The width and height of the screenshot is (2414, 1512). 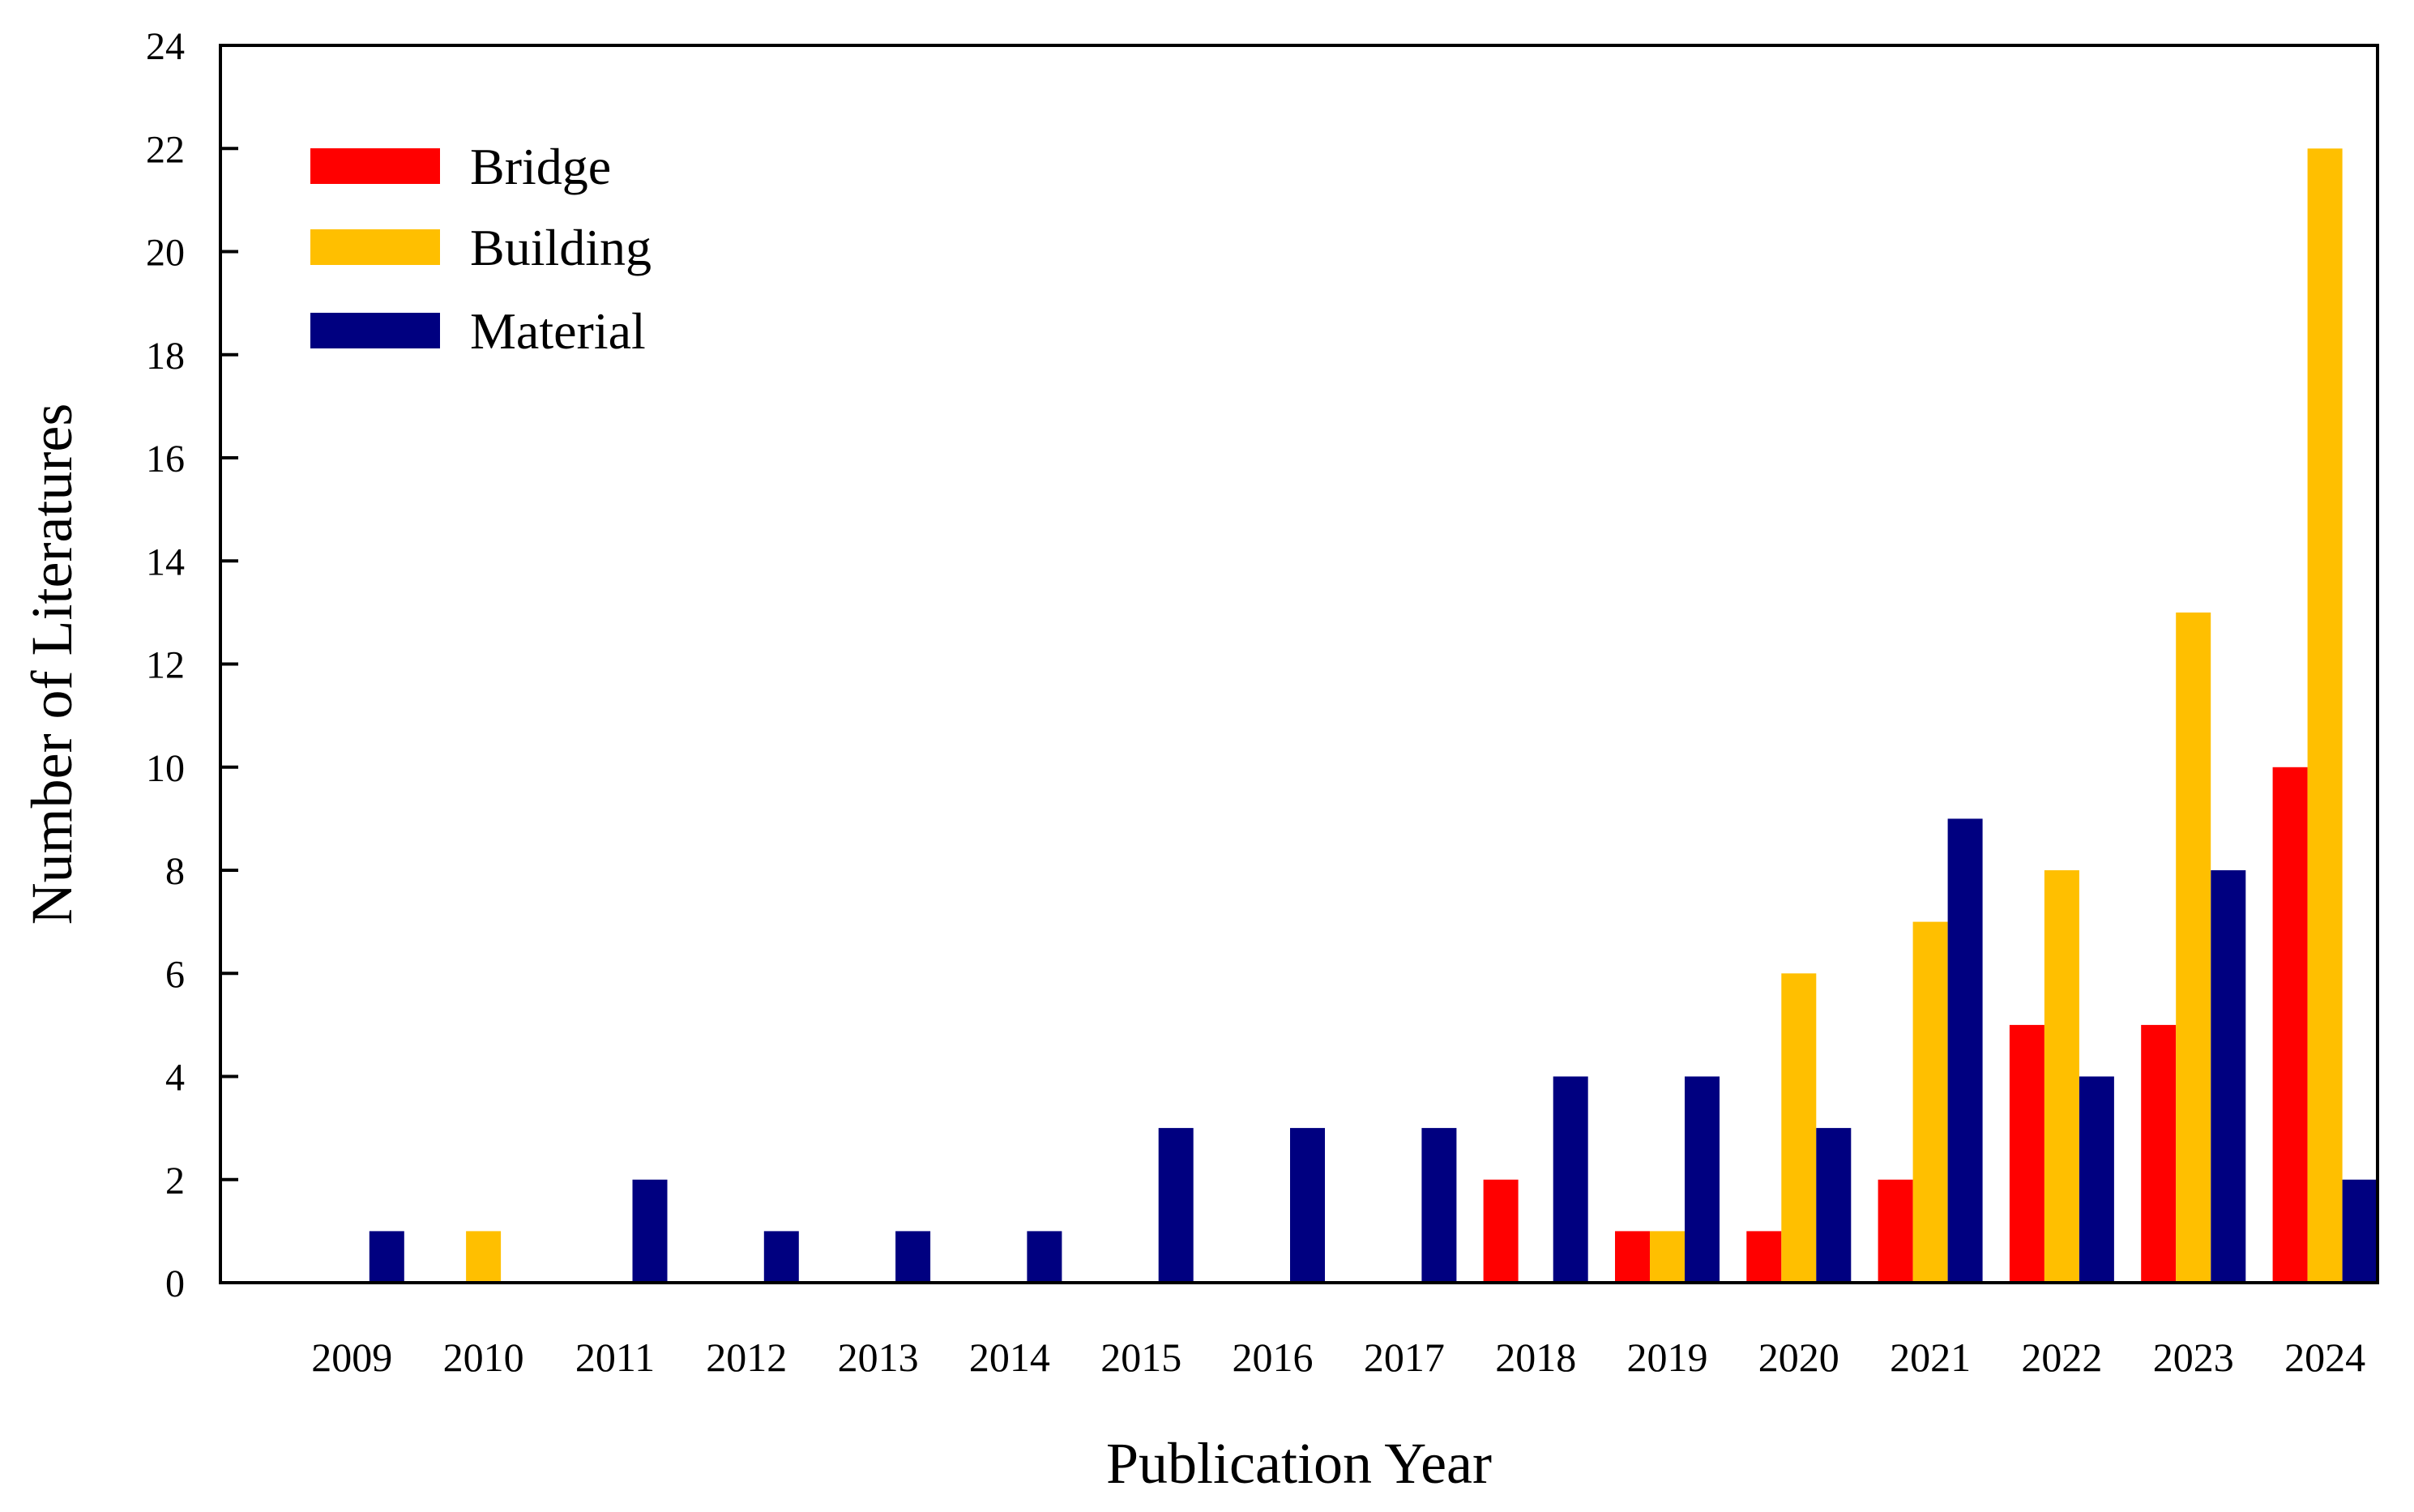 I want to click on y-tick-label-16: 16, so click(x=165, y=460).